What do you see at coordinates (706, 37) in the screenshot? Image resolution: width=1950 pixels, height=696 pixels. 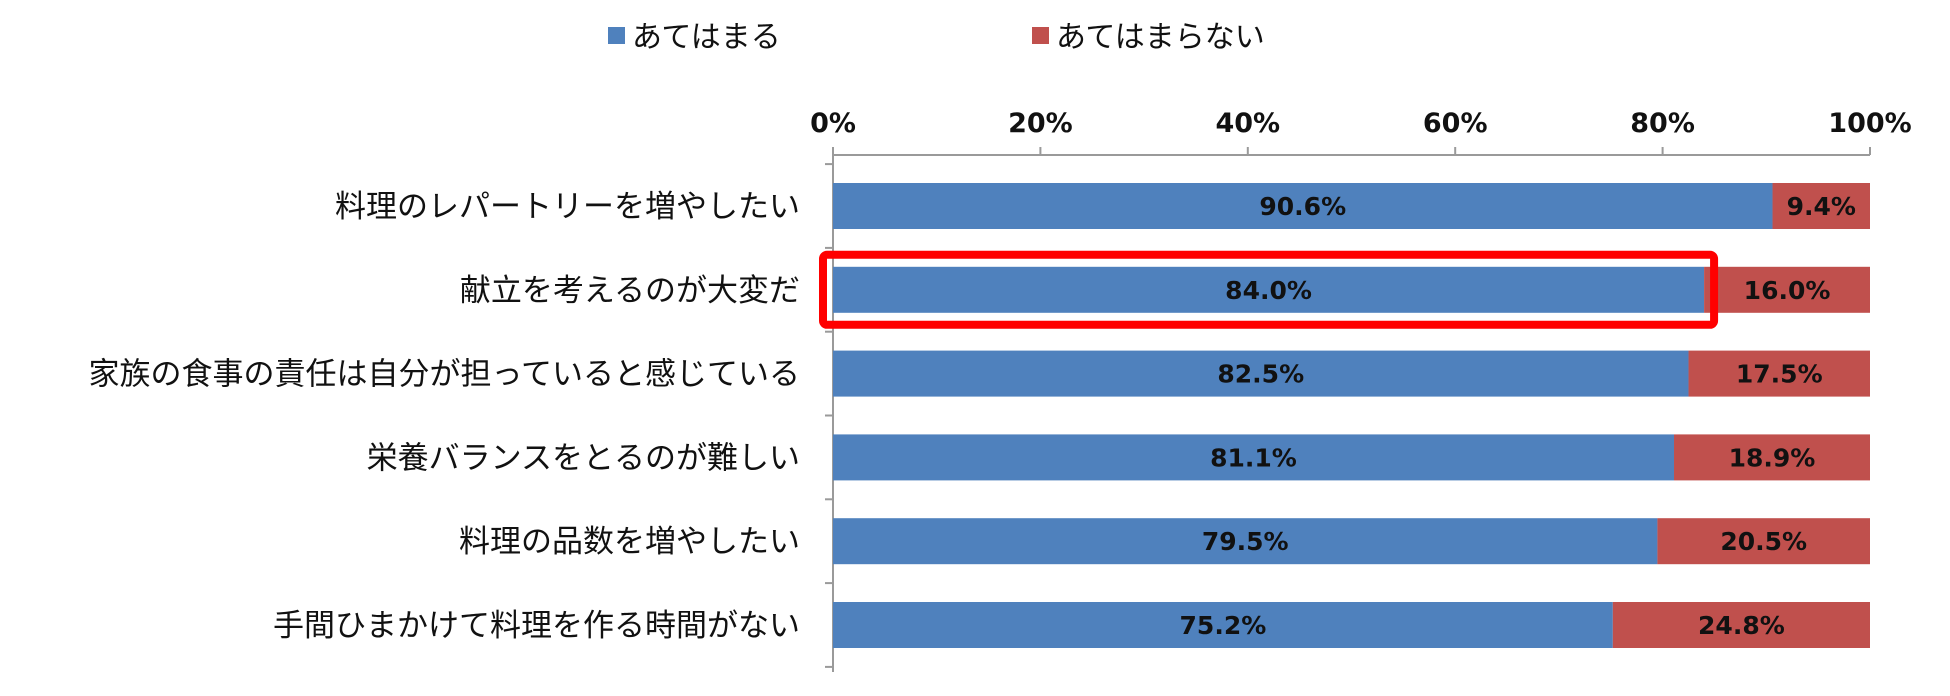 I see `legend-label-0: あてはまる` at bounding box center [706, 37].